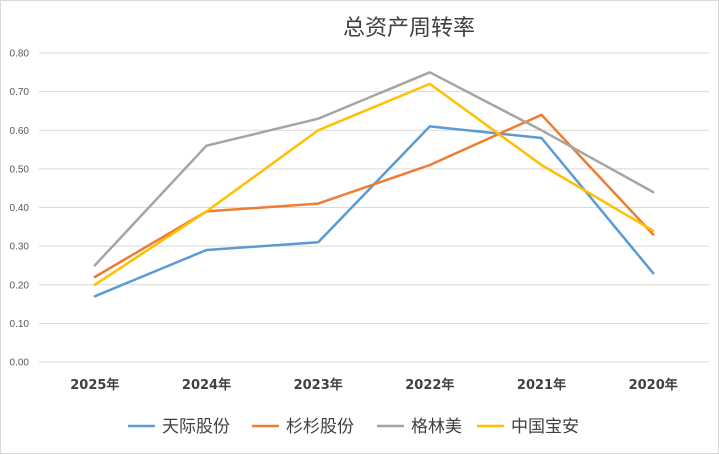  What do you see at coordinates (196, 427) in the screenshot?
I see `legend-label-0: 天际股份` at bounding box center [196, 427].